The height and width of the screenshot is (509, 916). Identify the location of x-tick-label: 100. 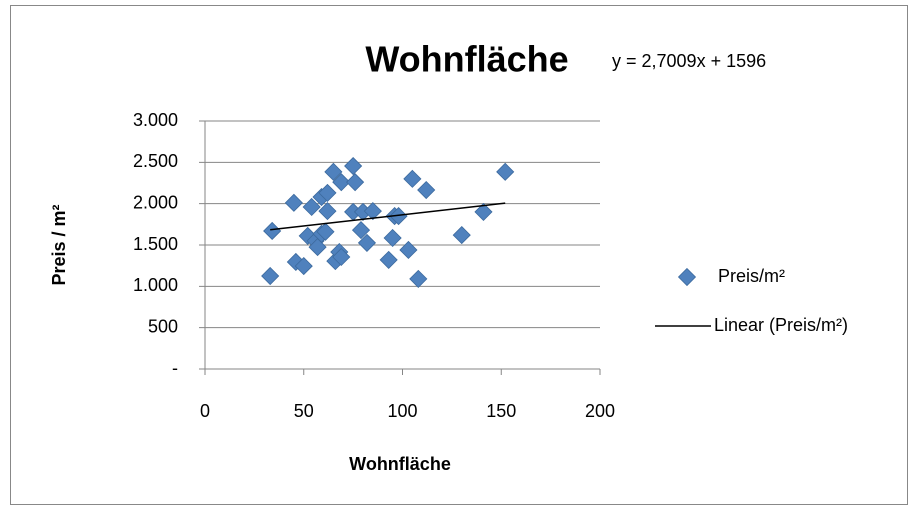
(402, 411).